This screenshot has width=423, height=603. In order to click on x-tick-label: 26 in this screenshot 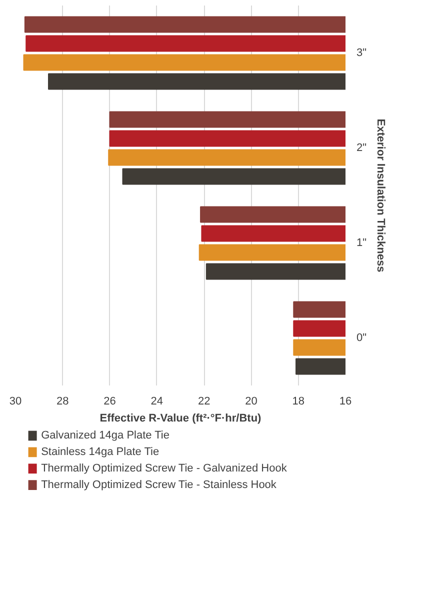, I will do `click(110, 402)`.